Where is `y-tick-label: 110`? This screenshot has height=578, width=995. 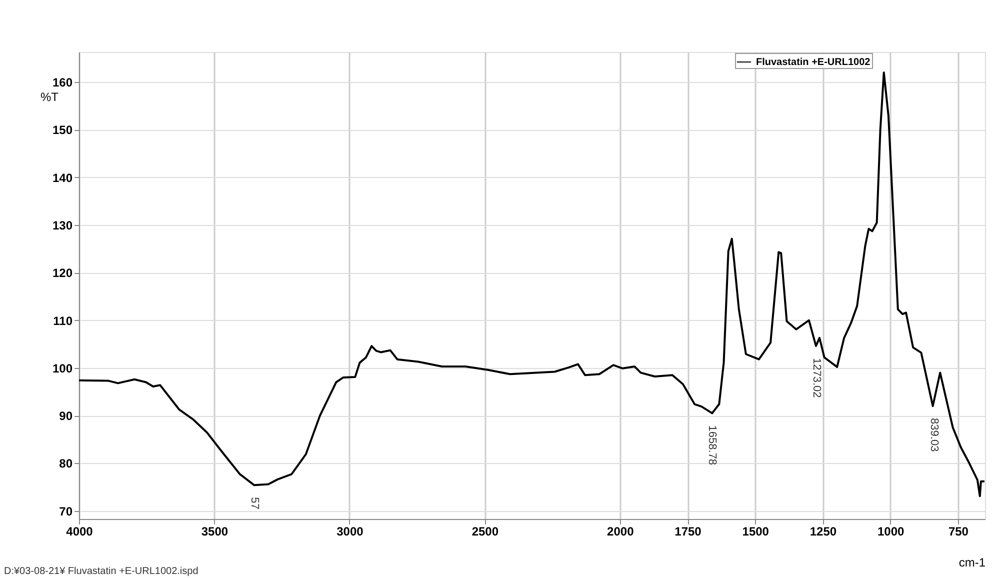 y-tick-label: 110 is located at coordinates (63, 321).